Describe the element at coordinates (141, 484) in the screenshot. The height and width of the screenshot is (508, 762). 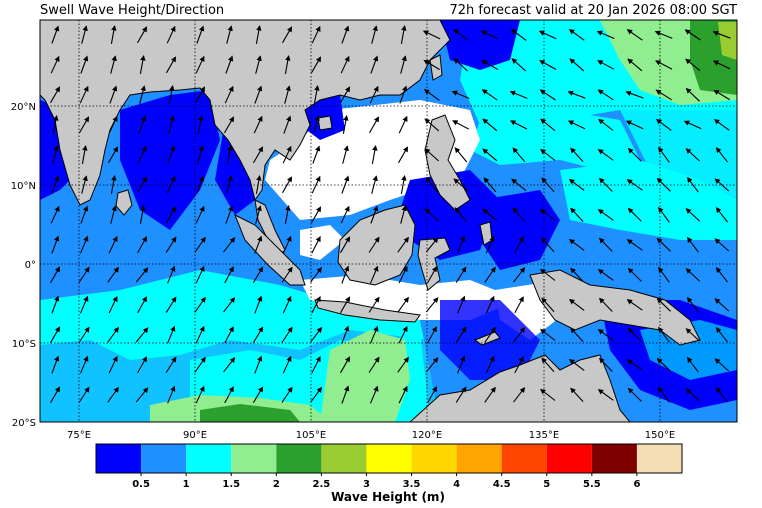
I see `colorbar-tick-label: 0.5` at that location.